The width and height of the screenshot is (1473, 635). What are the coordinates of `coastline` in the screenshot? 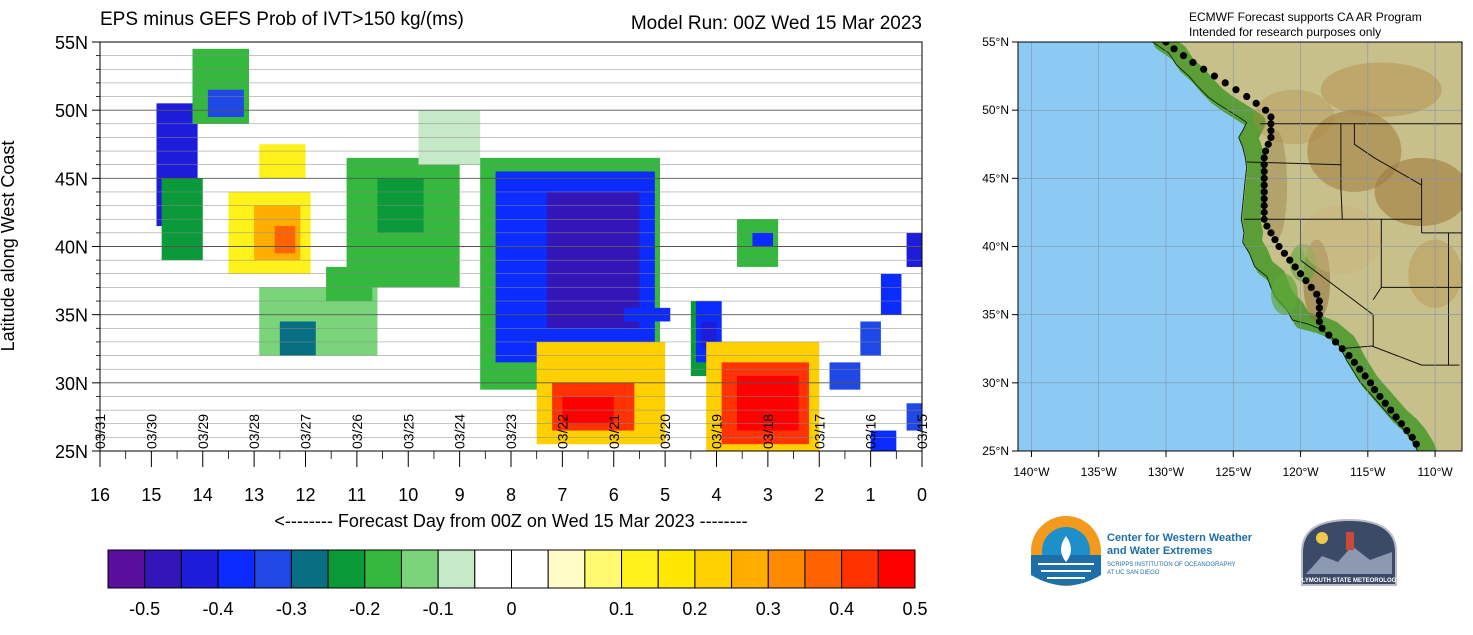 It's located at (1285, 246).